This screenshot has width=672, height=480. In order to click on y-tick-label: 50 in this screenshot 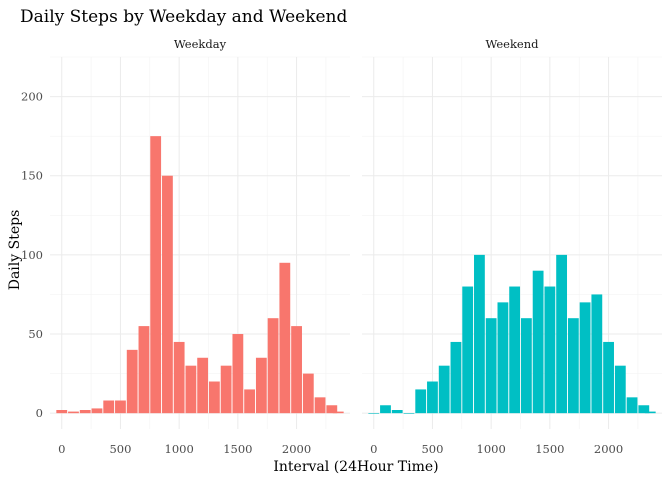, I will do `click(35, 334)`.